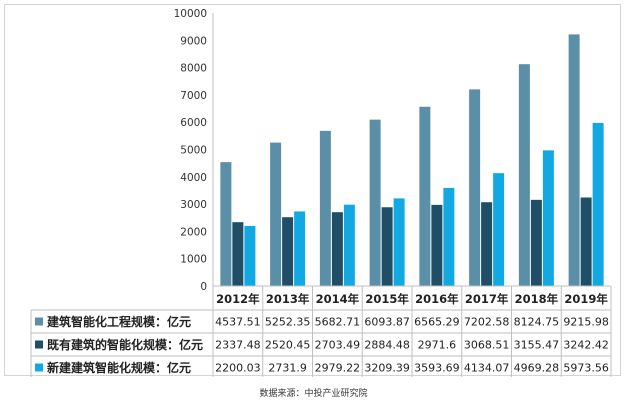 Image resolution: width=627 pixels, height=408 pixels. What do you see at coordinates (537, 299) in the screenshot?
I see `category-label: 2018年` at bounding box center [537, 299].